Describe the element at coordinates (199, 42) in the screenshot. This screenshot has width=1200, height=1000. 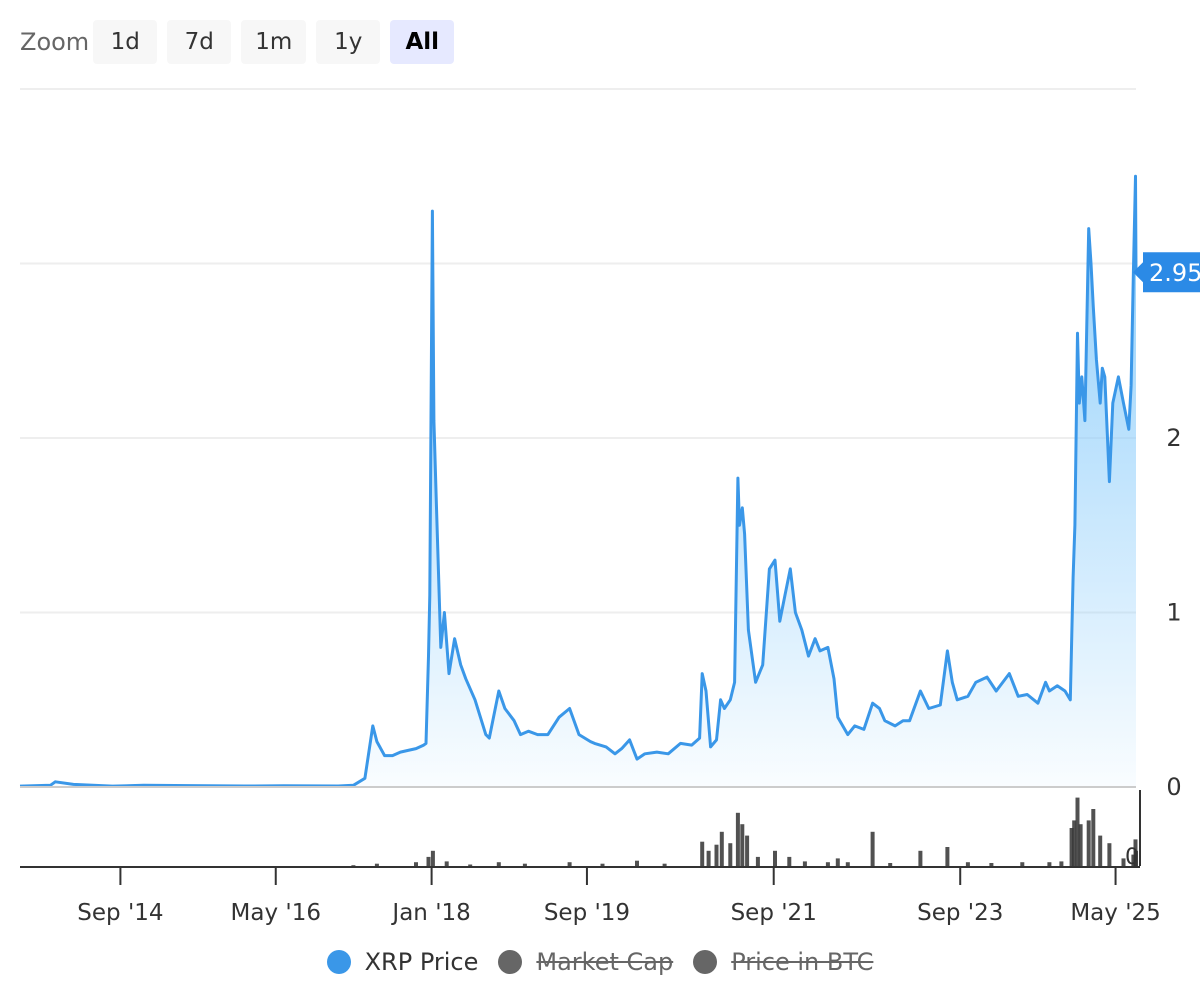
I see `zoom-7d-button: 7d` at that location.